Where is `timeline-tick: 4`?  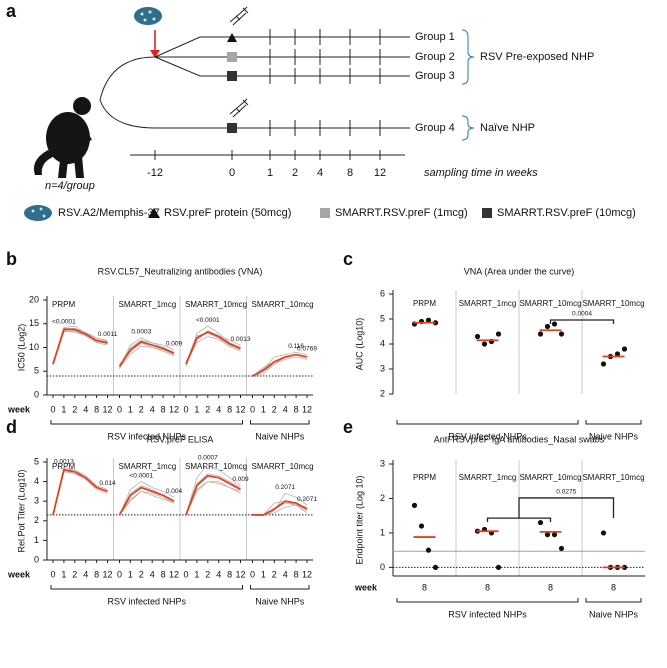
timeline-tick: 4 is located at coordinates (320, 173).